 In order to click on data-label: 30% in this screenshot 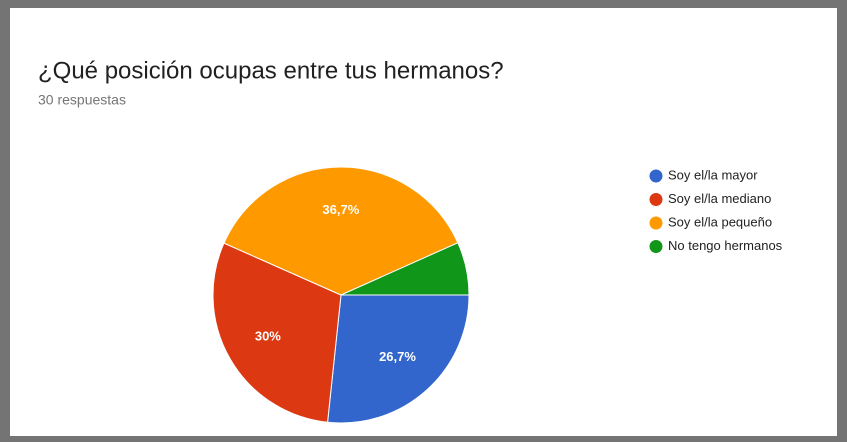, I will do `click(268, 336)`.